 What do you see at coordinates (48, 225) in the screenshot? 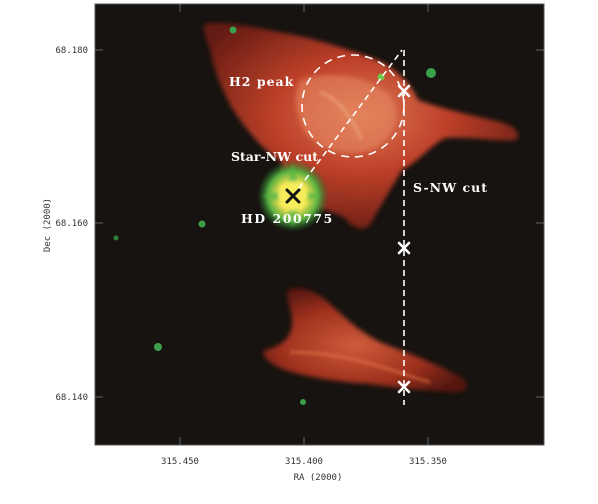
I see `y-axis-title: Dec (2000)` at bounding box center [48, 225].